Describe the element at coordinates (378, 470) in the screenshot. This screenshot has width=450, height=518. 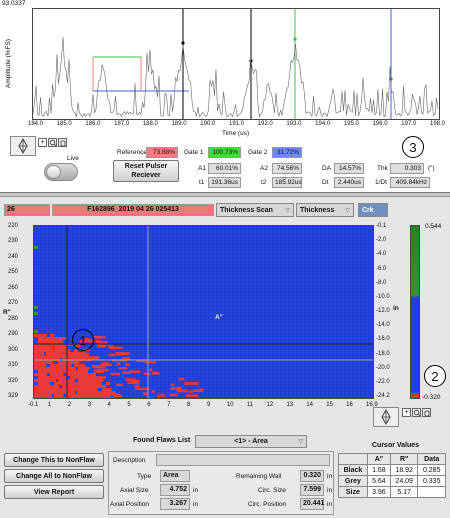
I see `table-cell: 1.68` at that location.